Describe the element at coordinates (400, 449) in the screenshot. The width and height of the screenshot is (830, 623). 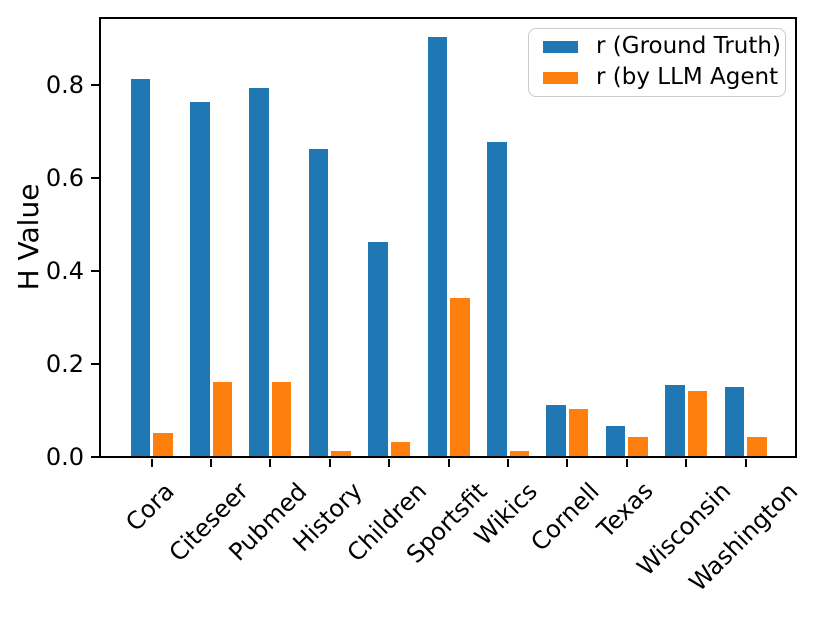
I see `bar-llm-agent-children` at that location.